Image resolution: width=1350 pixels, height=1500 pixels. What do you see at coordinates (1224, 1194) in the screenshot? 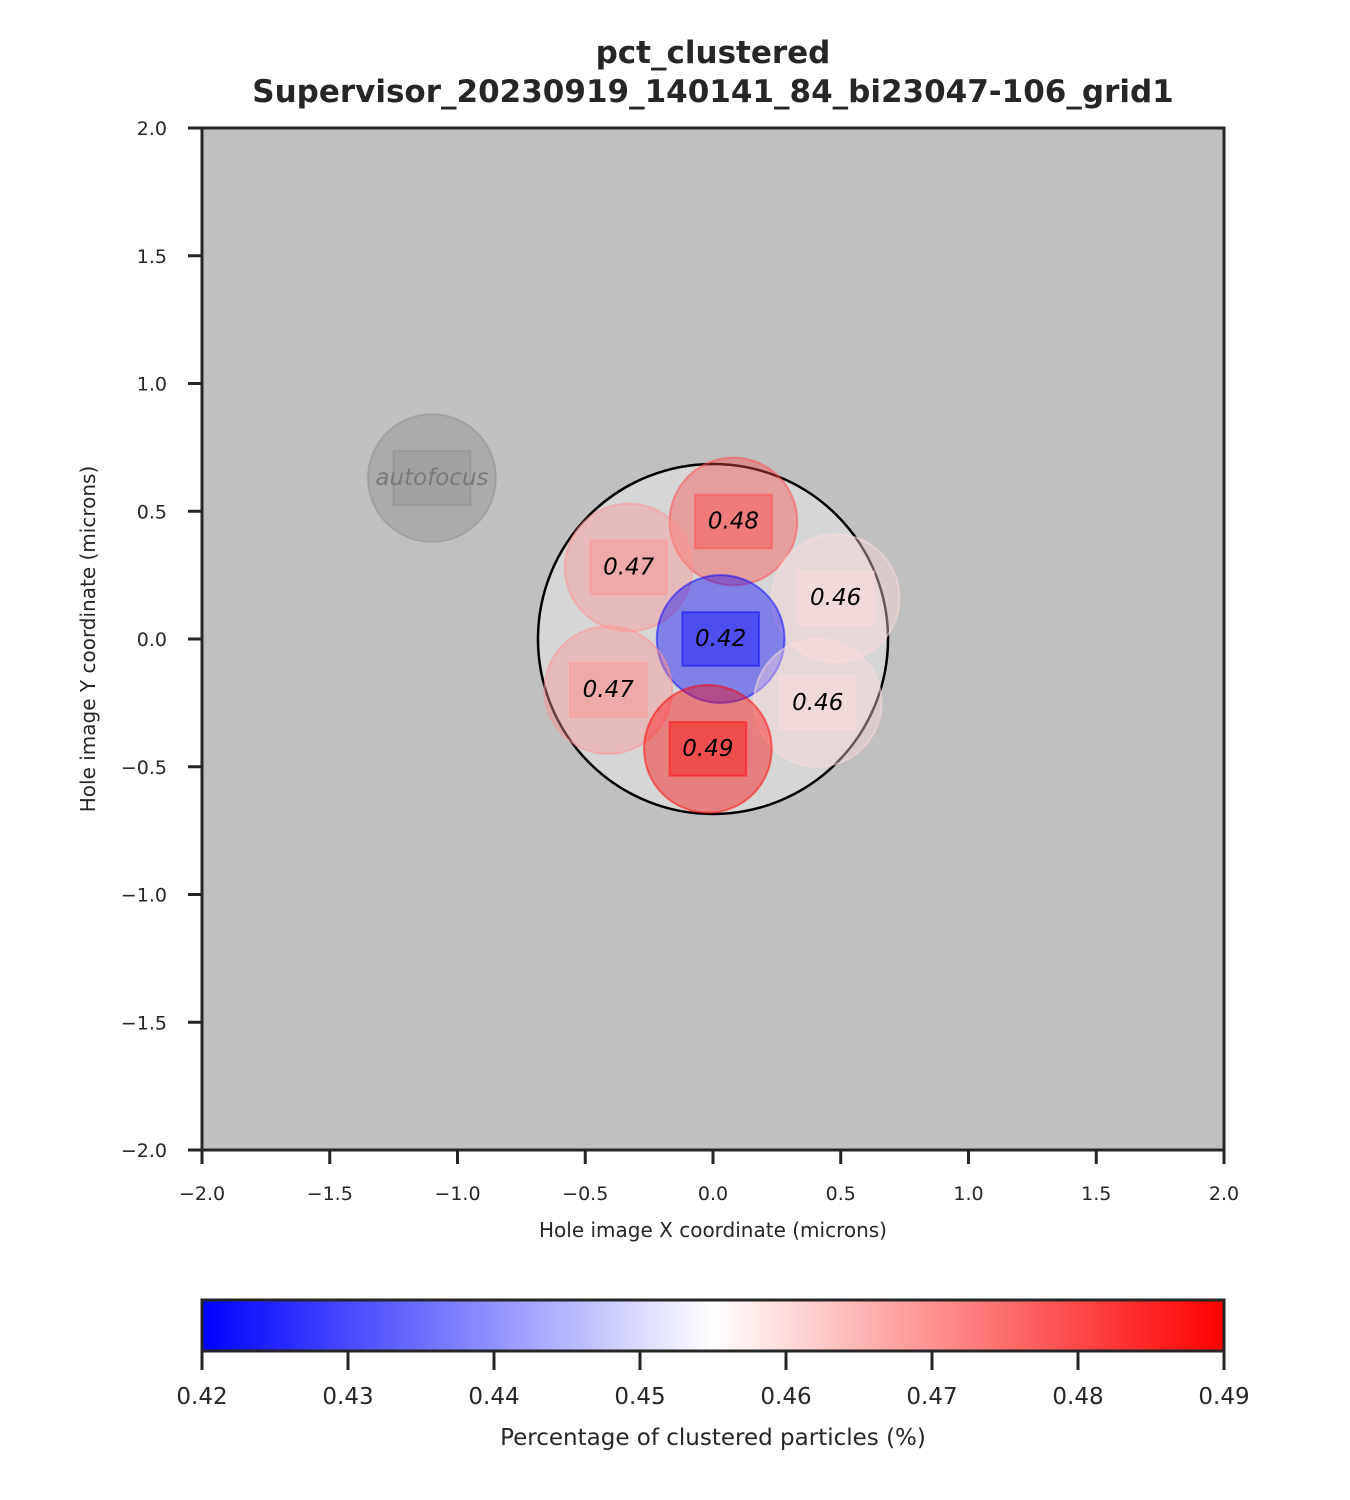
I see `x-tick-label-8: 2.0` at bounding box center [1224, 1194].